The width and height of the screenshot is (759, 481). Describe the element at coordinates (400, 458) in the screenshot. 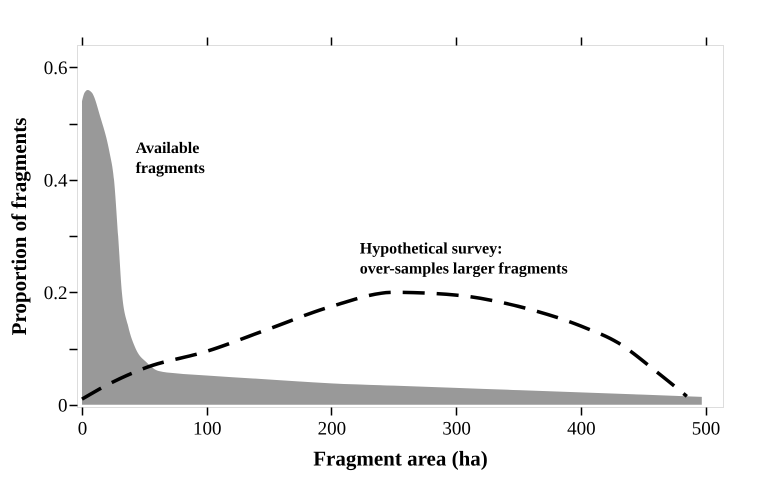

I see `x-axis-title: Fragment area (ha)` at that location.